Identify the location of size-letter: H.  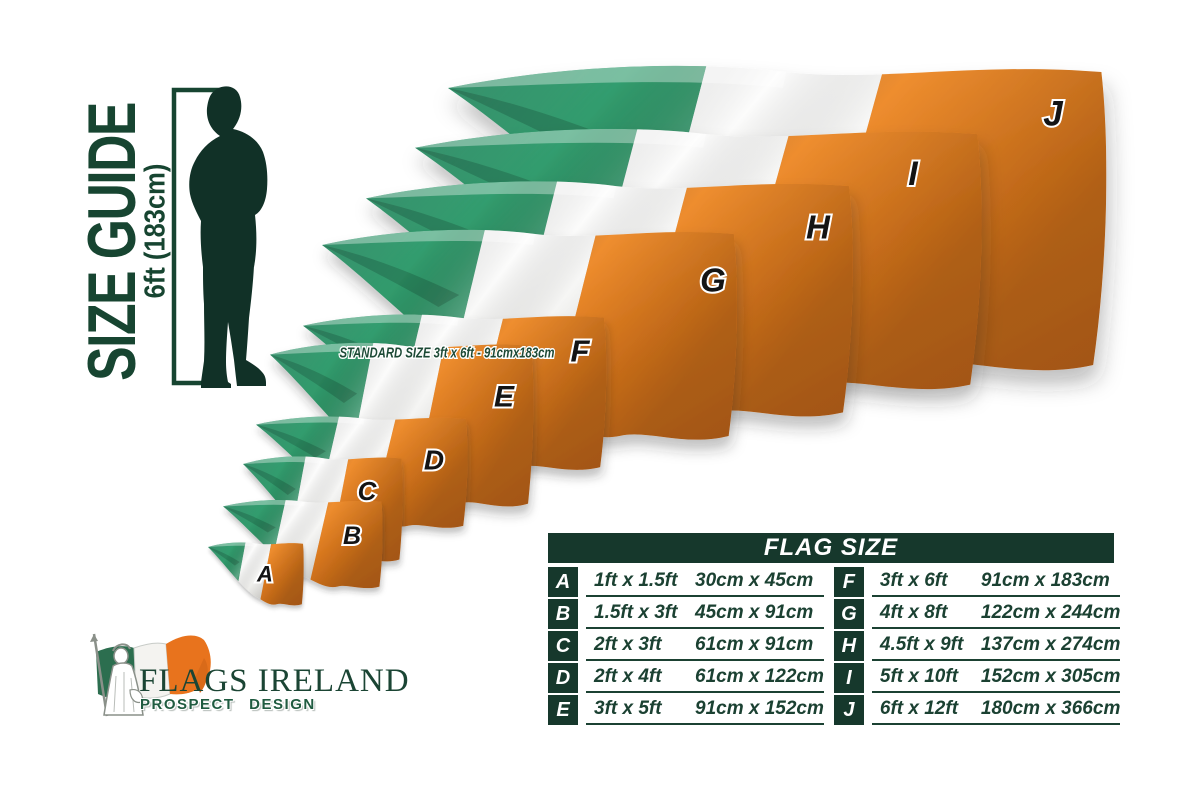
(848, 646).